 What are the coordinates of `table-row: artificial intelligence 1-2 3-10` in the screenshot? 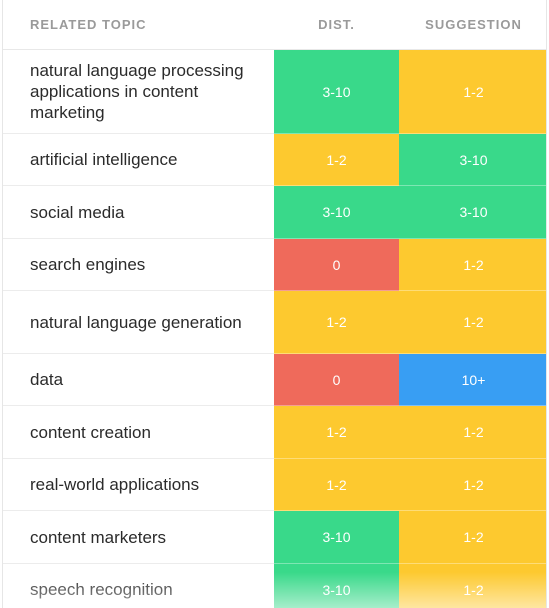 It's located at (274, 159).